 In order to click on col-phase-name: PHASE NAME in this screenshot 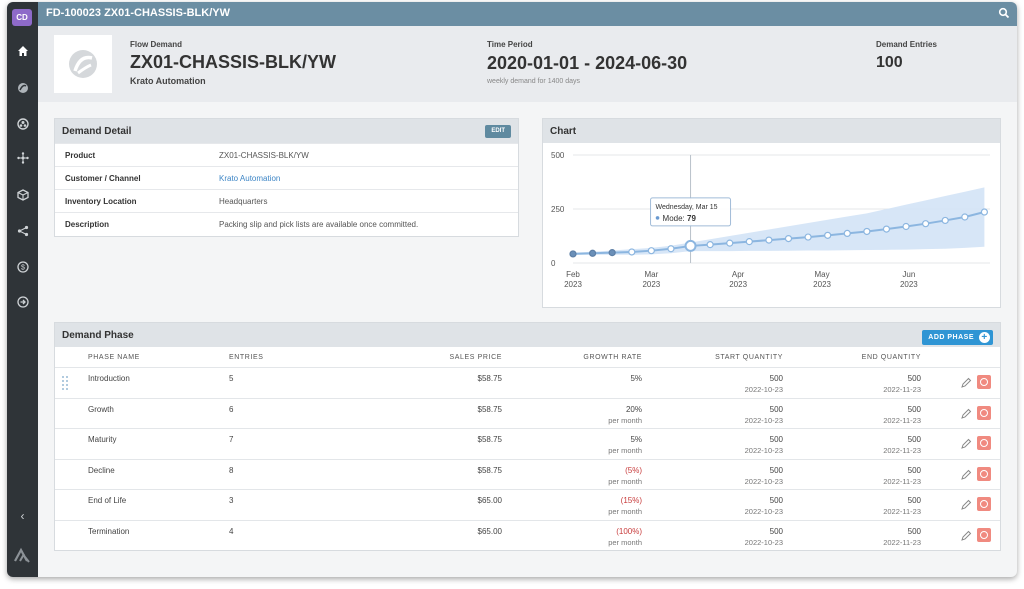, I will do `click(114, 357)`.